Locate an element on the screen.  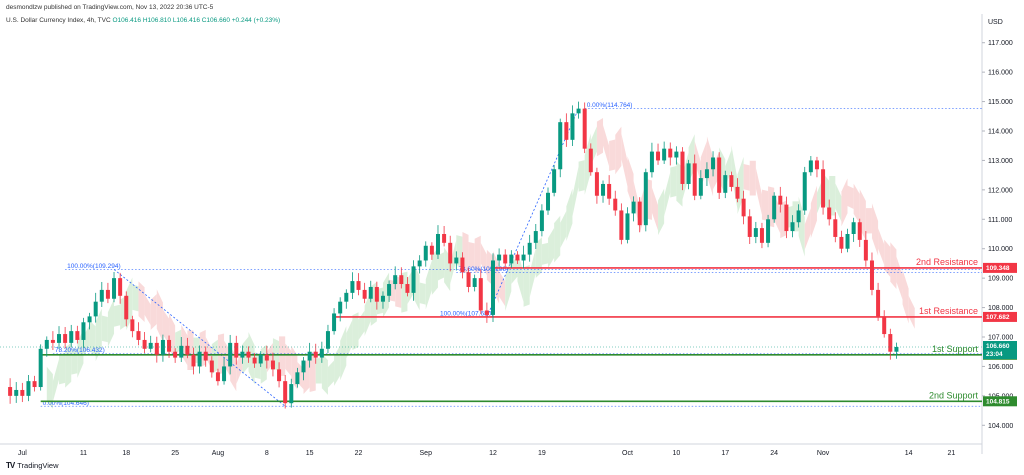
time-tick-label: 10 is located at coordinates (676, 453).